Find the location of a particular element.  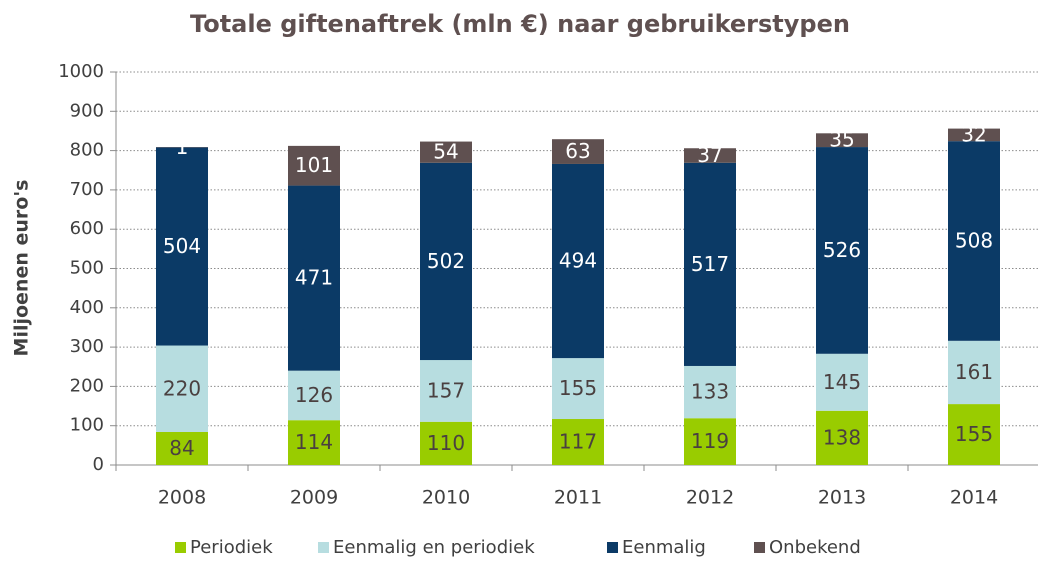

y-tick-label: 600 is located at coordinates (87, 228).